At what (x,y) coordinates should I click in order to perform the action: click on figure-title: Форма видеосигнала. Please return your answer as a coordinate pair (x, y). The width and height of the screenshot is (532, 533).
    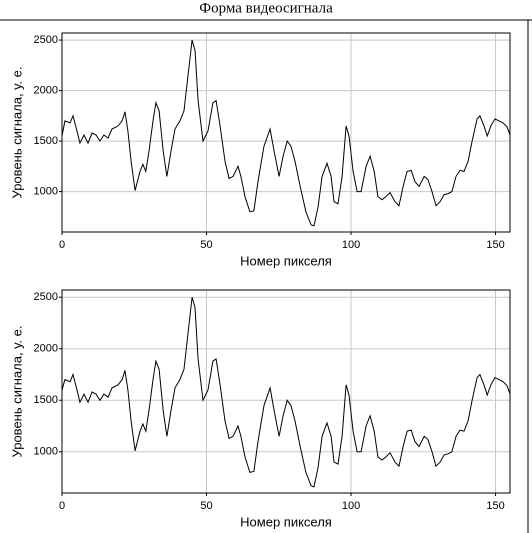
    Looking at the image, I should click on (266, 8).